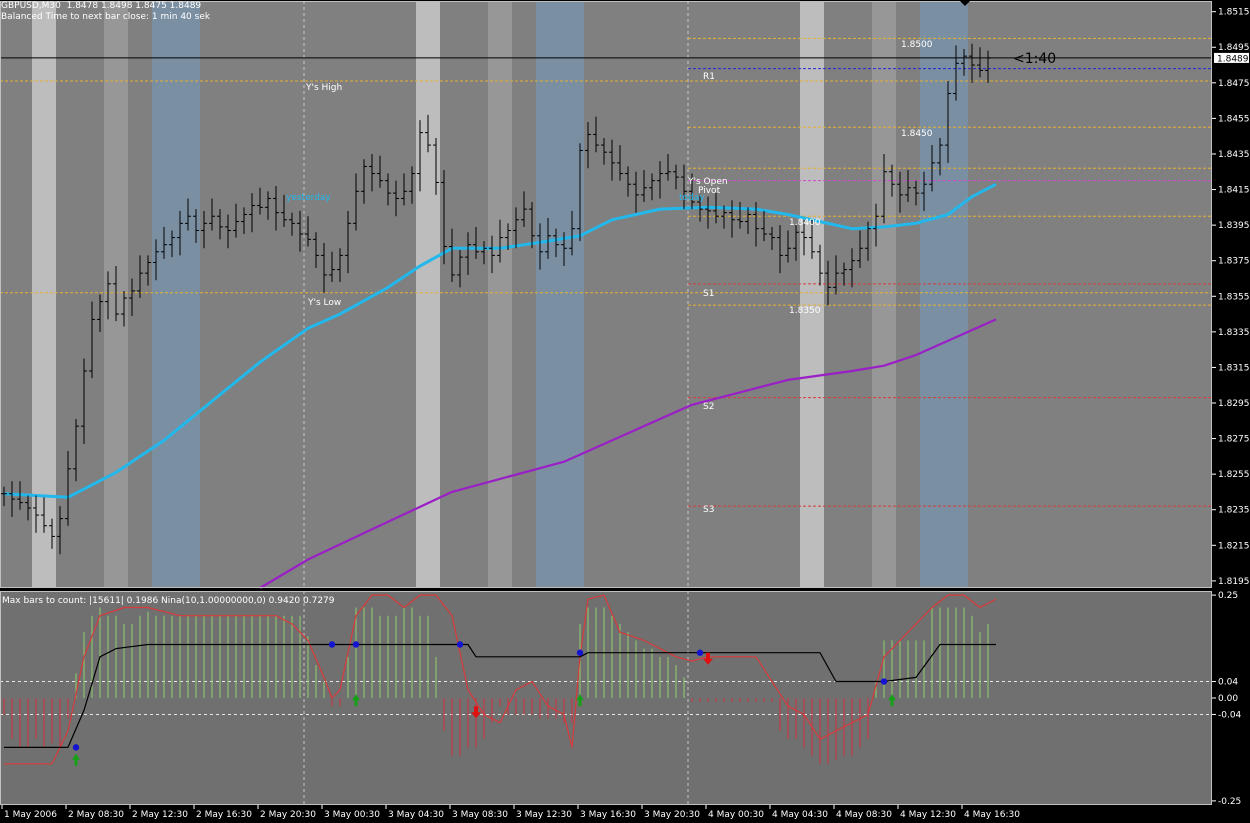 The image size is (1250, 823). Describe the element at coordinates (917, 134) in the screenshot. I see `round-level-1-8450-label: 1.8450` at that location.